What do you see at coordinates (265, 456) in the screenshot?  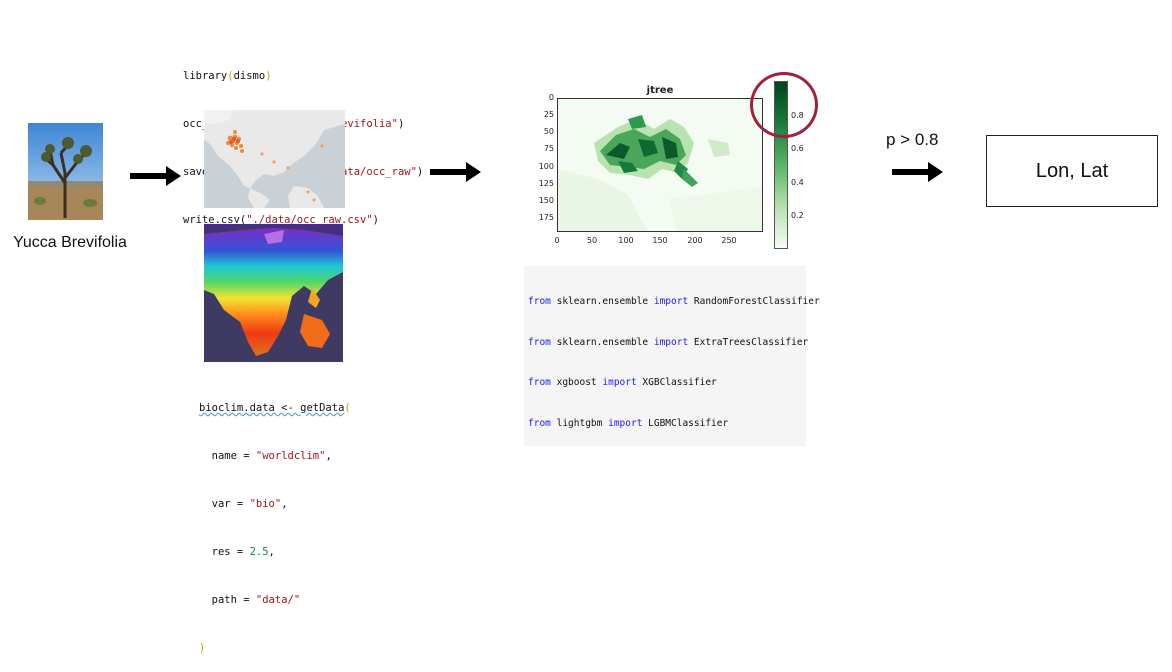 I see `r-code-line: name = "worldclim",` at bounding box center [265, 456].